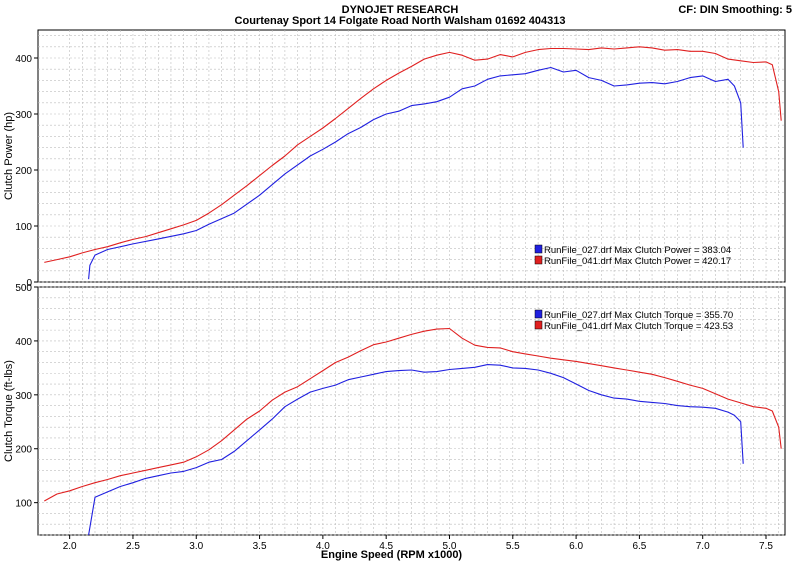 The width and height of the screenshot is (800, 563). What do you see at coordinates (29, 283) in the screenshot?
I see `y-tick-label: 0` at bounding box center [29, 283].